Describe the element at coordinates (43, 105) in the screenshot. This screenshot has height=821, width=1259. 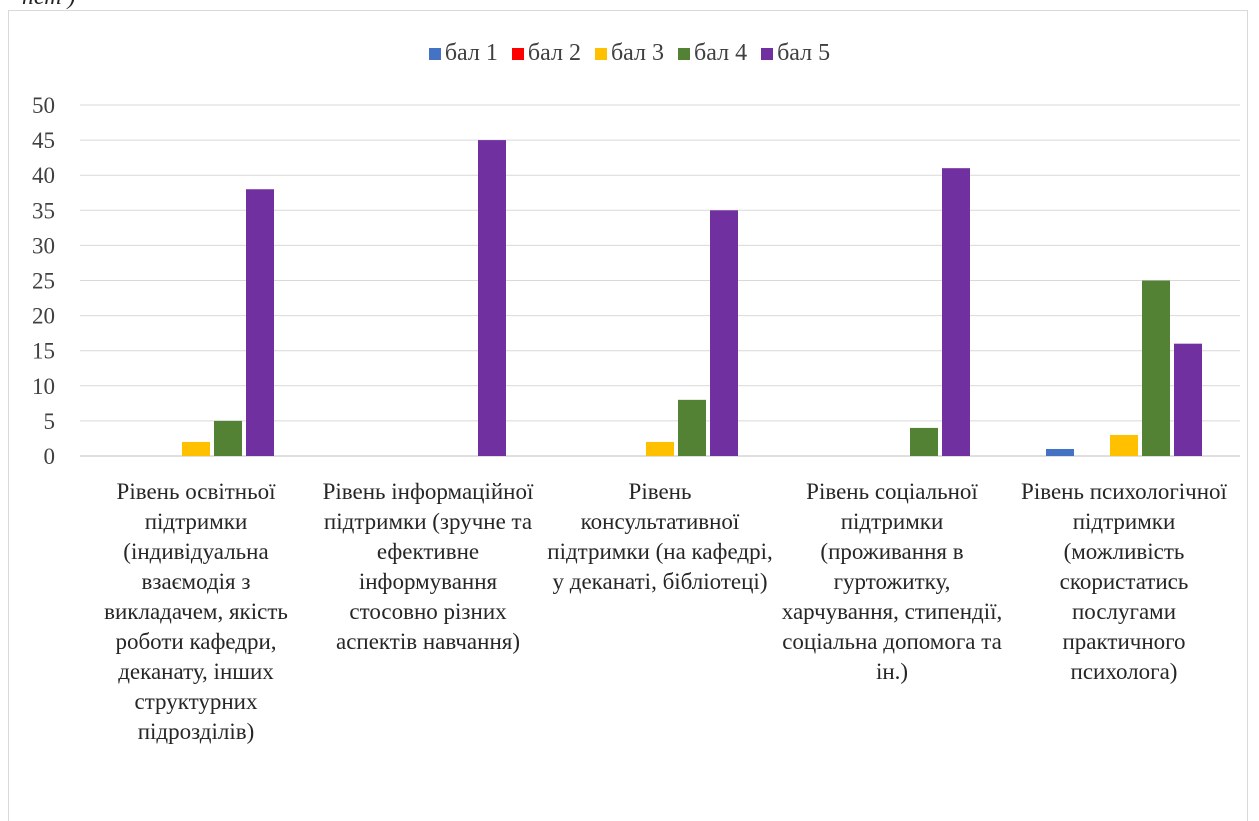
I see `y-tick-label-50: 50` at that location.